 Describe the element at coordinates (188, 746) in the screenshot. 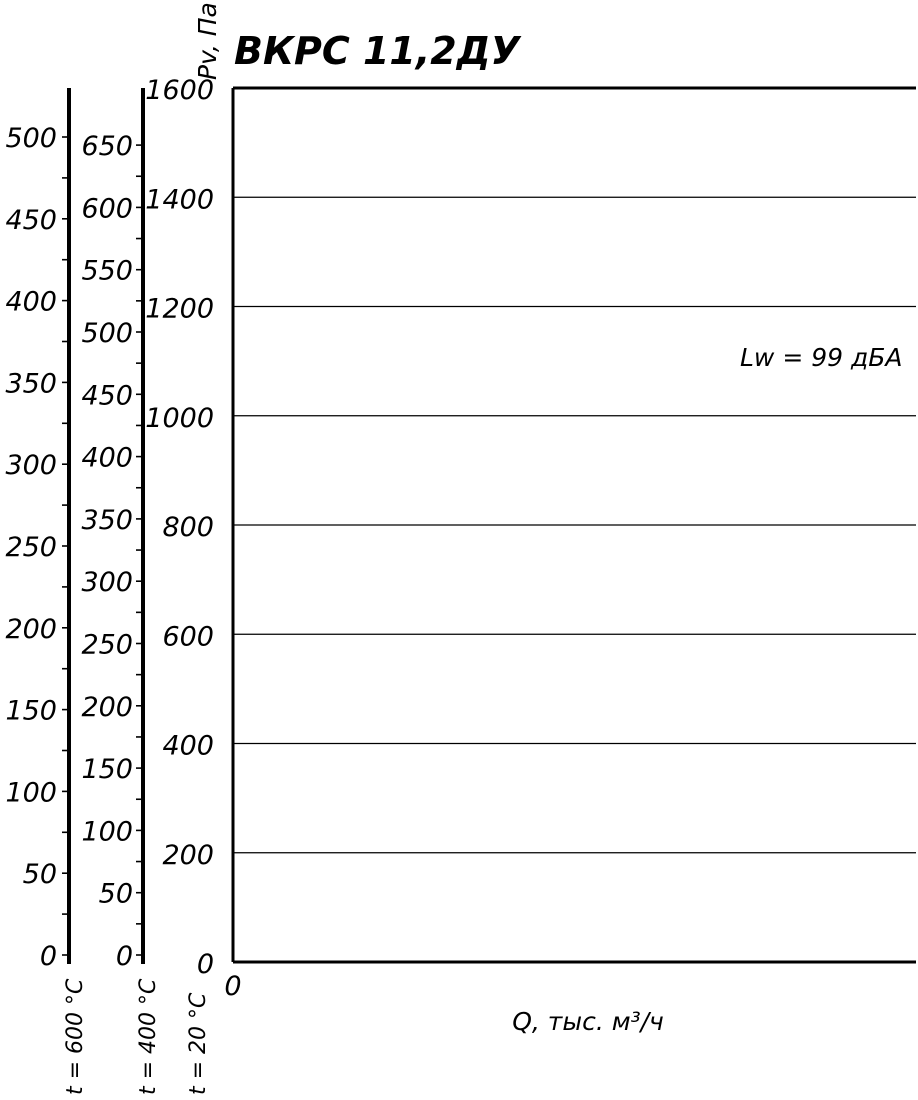

I see `y-tick-label: 400` at that location.